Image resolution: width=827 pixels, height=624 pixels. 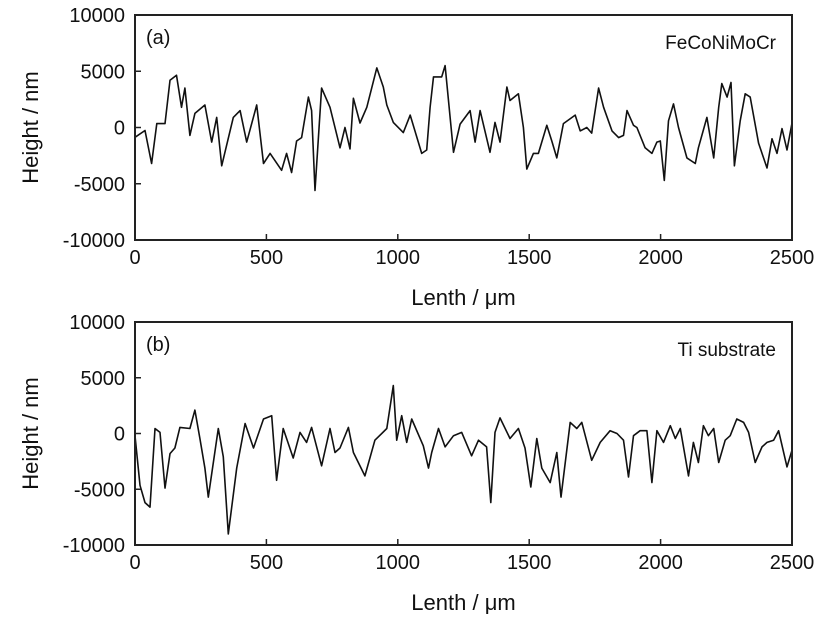 I want to click on panel-label: (b), so click(x=158, y=345).